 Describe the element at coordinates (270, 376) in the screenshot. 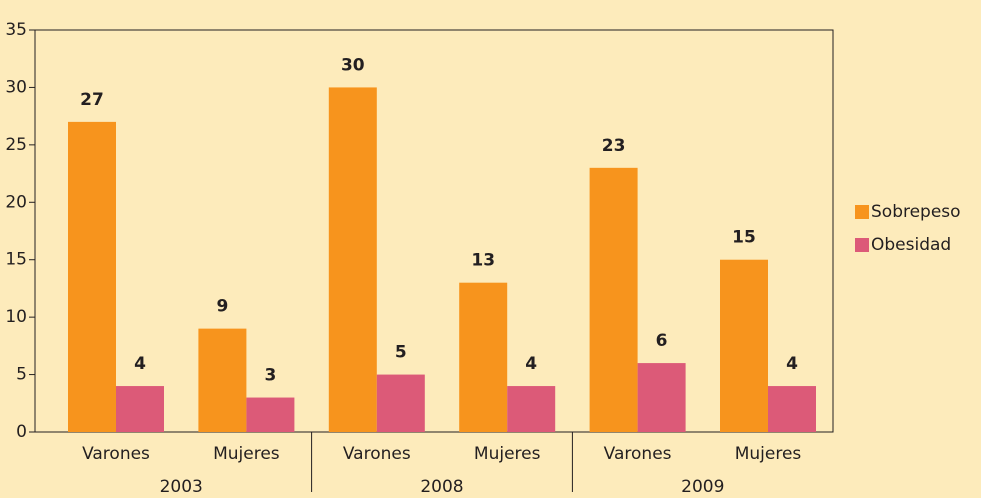

I see `data-label: 3` at that location.